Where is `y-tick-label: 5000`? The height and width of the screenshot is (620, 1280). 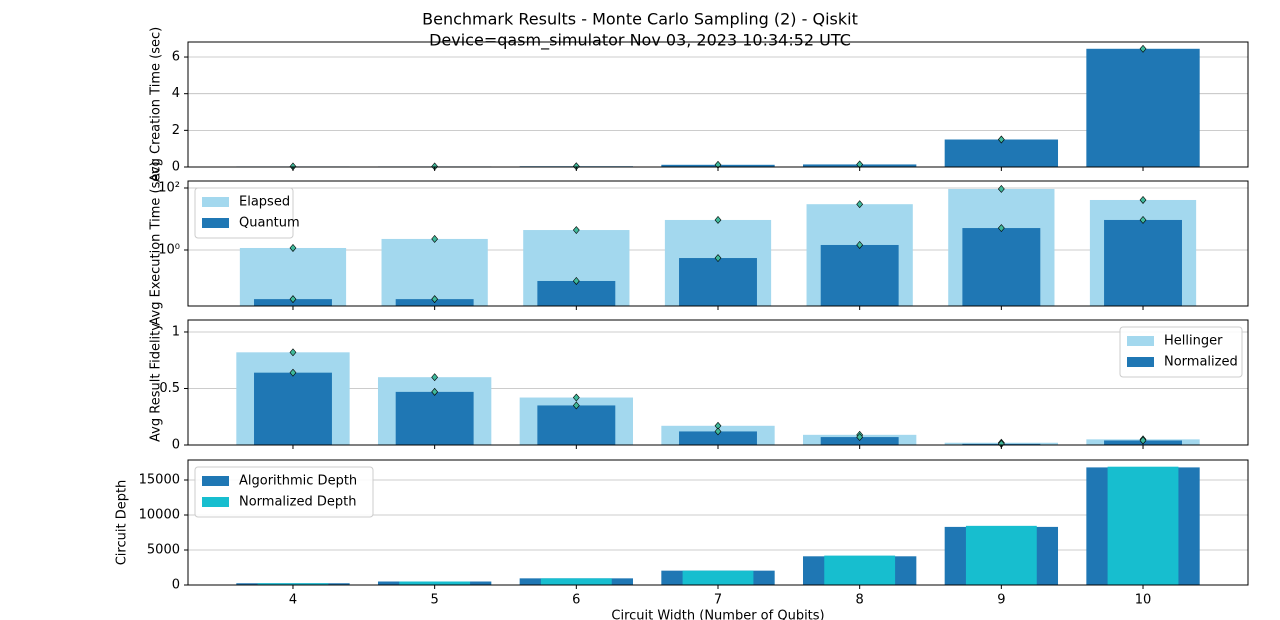
y-tick-label: 5000 is located at coordinates (163, 549).